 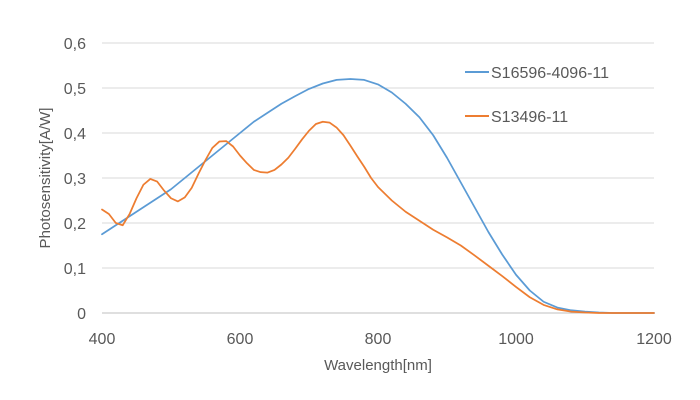 I want to click on x-tick-label: 1200, so click(x=654, y=339).